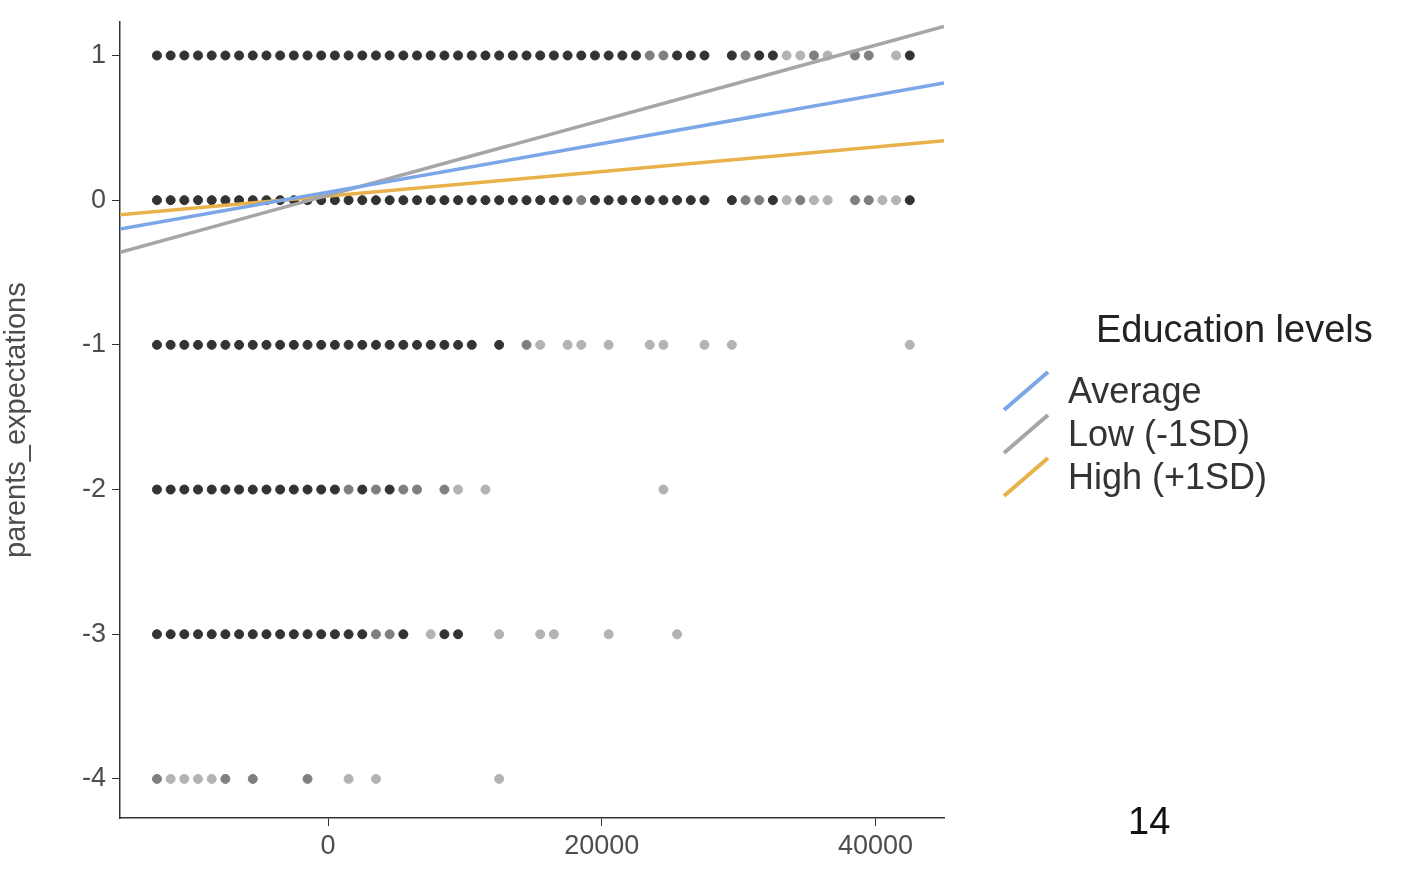  What do you see at coordinates (16, 420) in the screenshot?
I see `y-axis-title: parents_expectations` at bounding box center [16, 420].